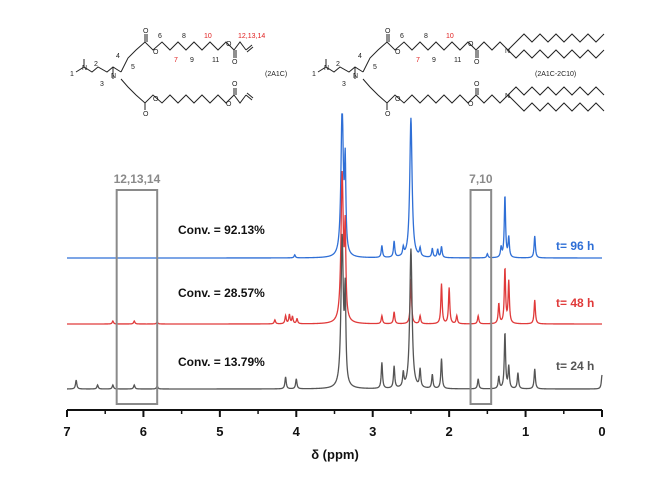 Image resolution: width=668 pixels, height=493 pixels. What do you see at coordinates (334, 424) in the screenshot?
I see `x-axis: 7 6 5 4 3 2 1 0` at bounding box center [334, 424].